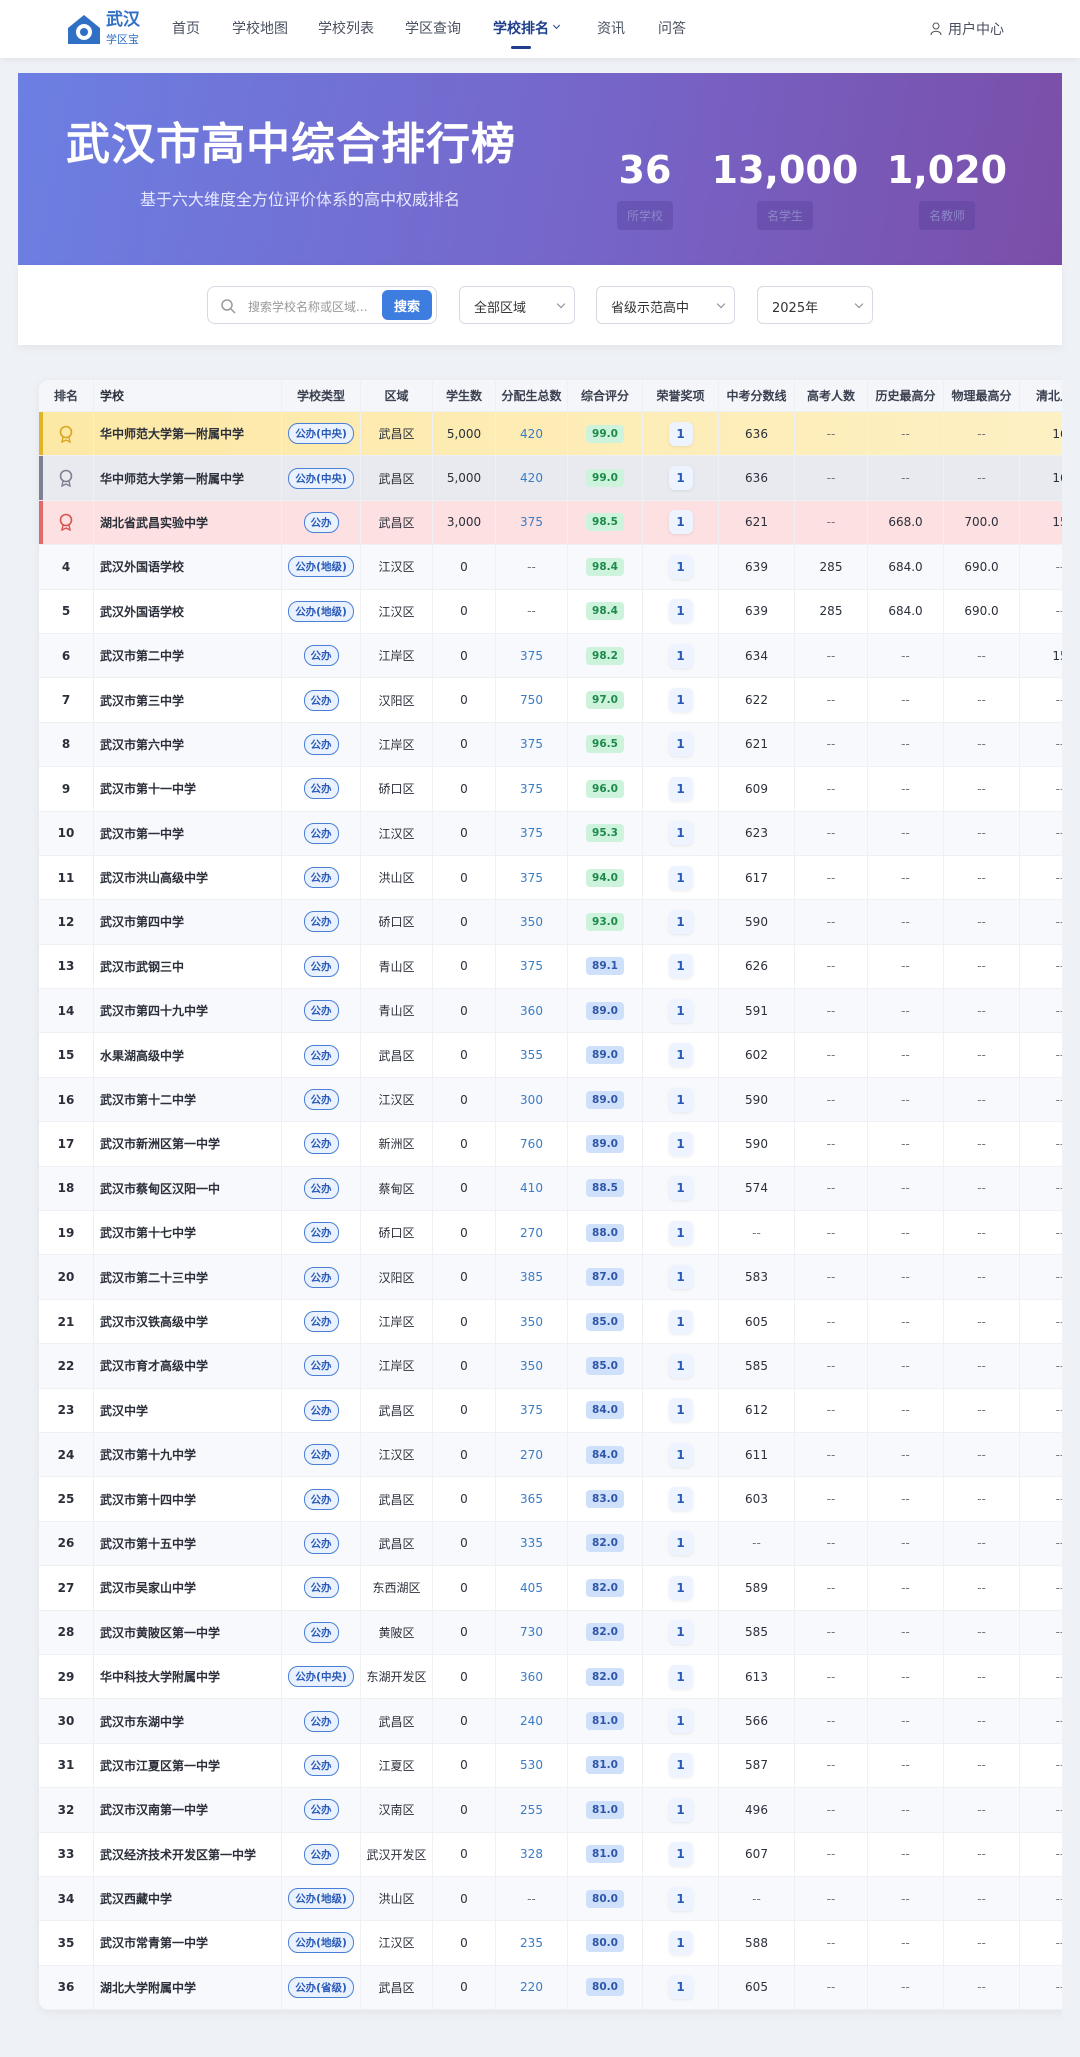 Image resolution: width=1080 pixels, height=2057 pixels. I want to click on search-box: 搜索学校名称或区域... 搜索, so click(322, 305).